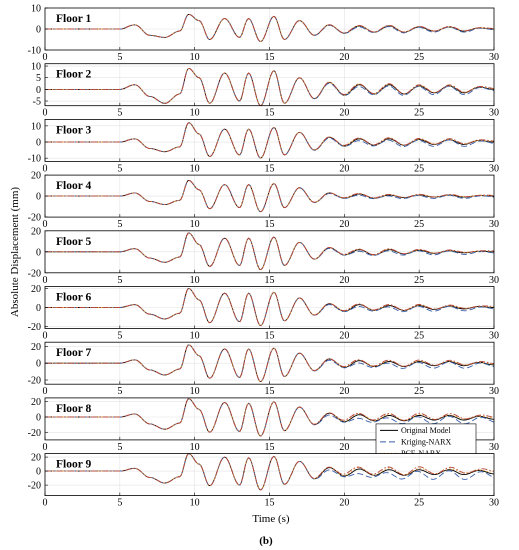  I want to click on legend-entry: Original Model, so click(426, 430).